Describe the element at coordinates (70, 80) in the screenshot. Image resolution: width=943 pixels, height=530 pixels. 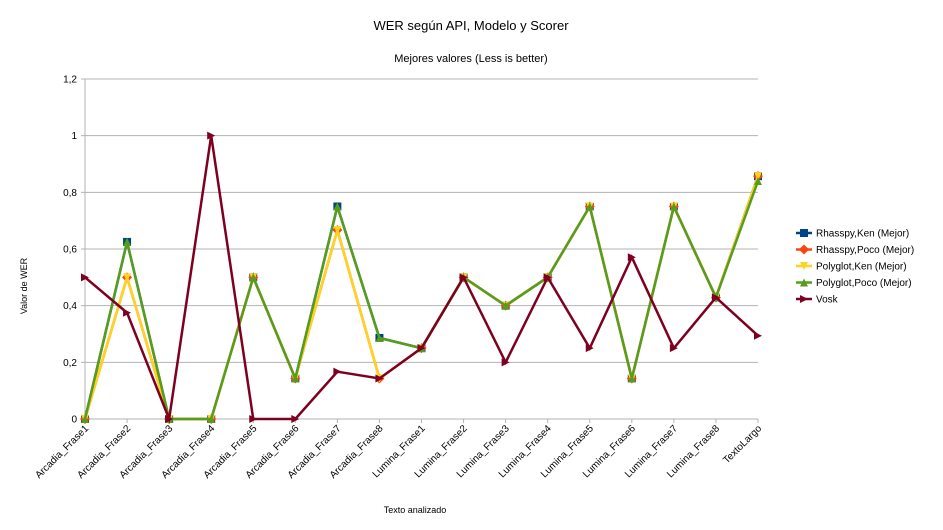
I see `y-tick-label: 1,2` at that location.